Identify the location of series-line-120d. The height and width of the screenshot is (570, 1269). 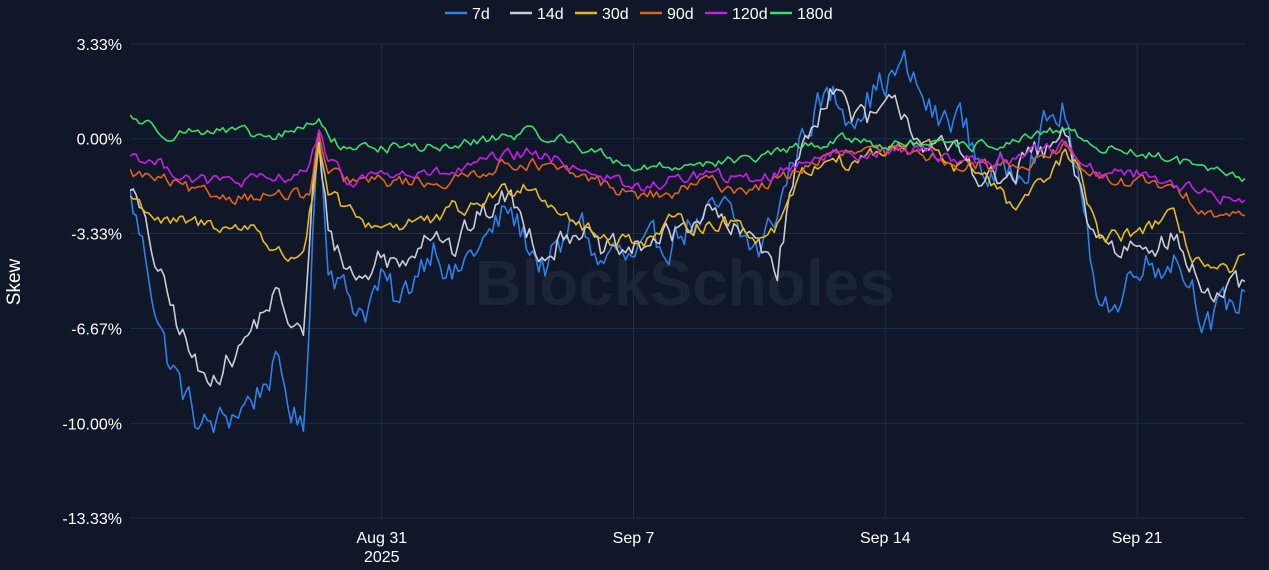
(687, 167).